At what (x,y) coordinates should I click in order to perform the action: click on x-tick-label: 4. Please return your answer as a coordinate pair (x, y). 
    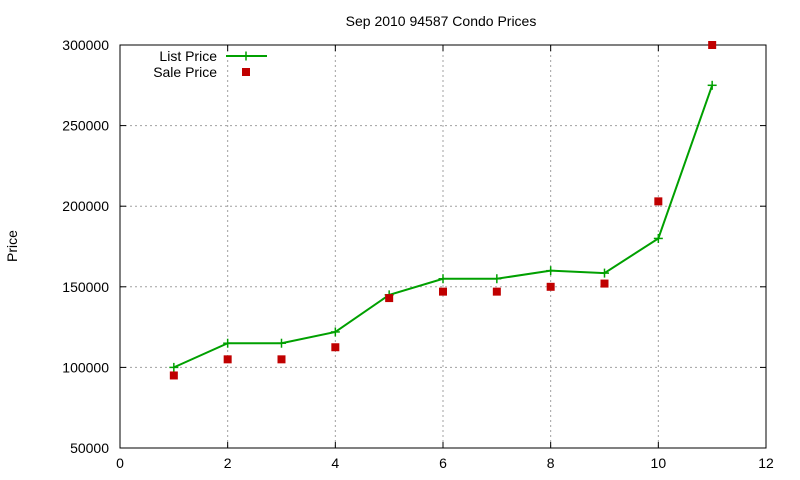
    Looking at the image, I should click on (335, 463).